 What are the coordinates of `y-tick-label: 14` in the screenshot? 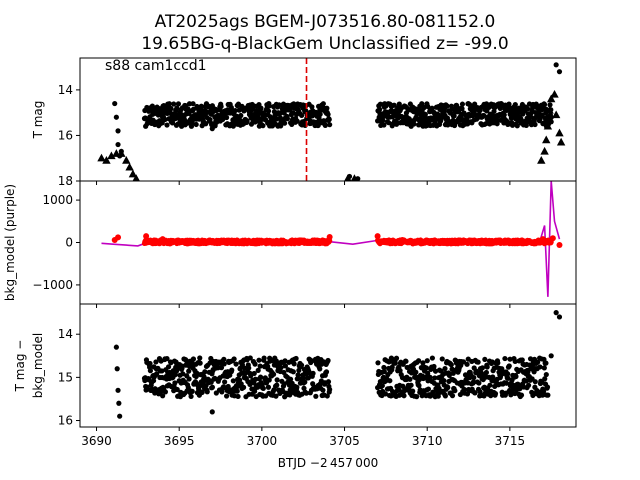 It's located at (65, 90).